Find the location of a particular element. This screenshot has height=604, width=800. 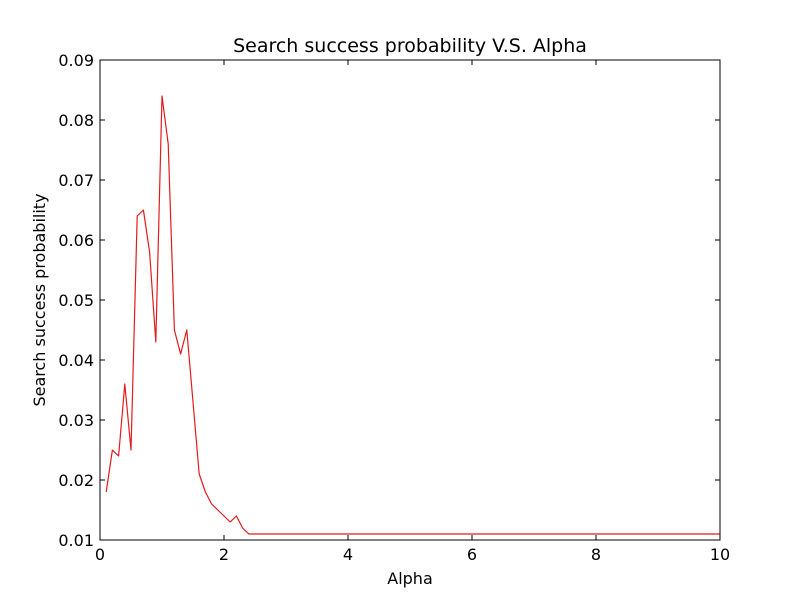

y-tick-label: 0.02 is located at coordinates (76, 480).